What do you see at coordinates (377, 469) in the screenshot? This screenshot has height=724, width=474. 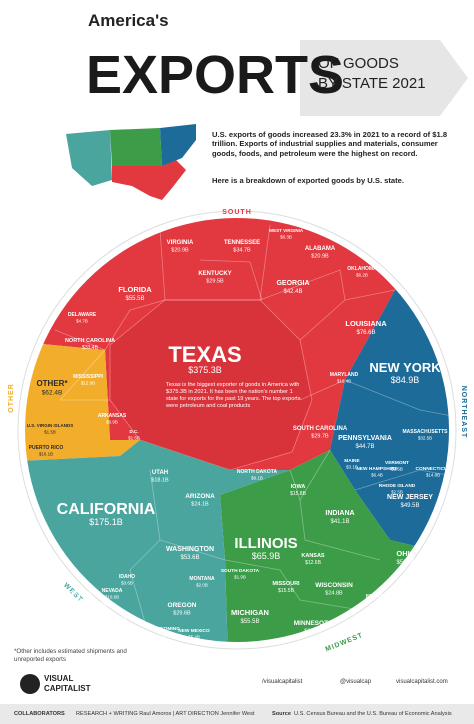 I see `state-name: NEW HAMPSHIRE` at bounding box center [377, 469].